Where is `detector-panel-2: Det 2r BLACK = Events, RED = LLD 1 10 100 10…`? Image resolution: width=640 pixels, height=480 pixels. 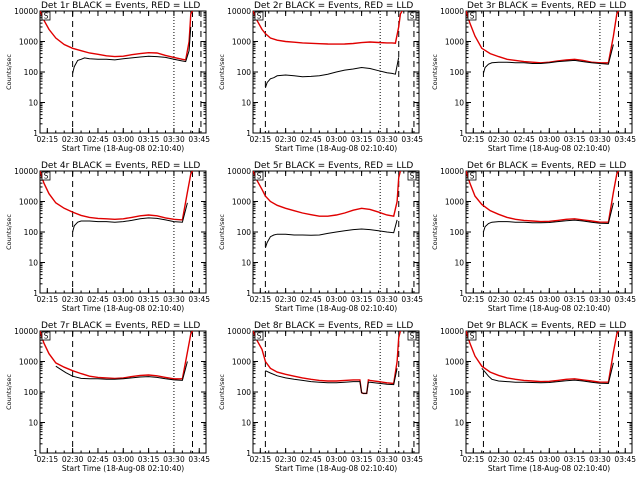
detector-panel-2: Det 2r BLACK = Events, RED = LLD 1 10 100 10… is located at coordinates (319, 80).